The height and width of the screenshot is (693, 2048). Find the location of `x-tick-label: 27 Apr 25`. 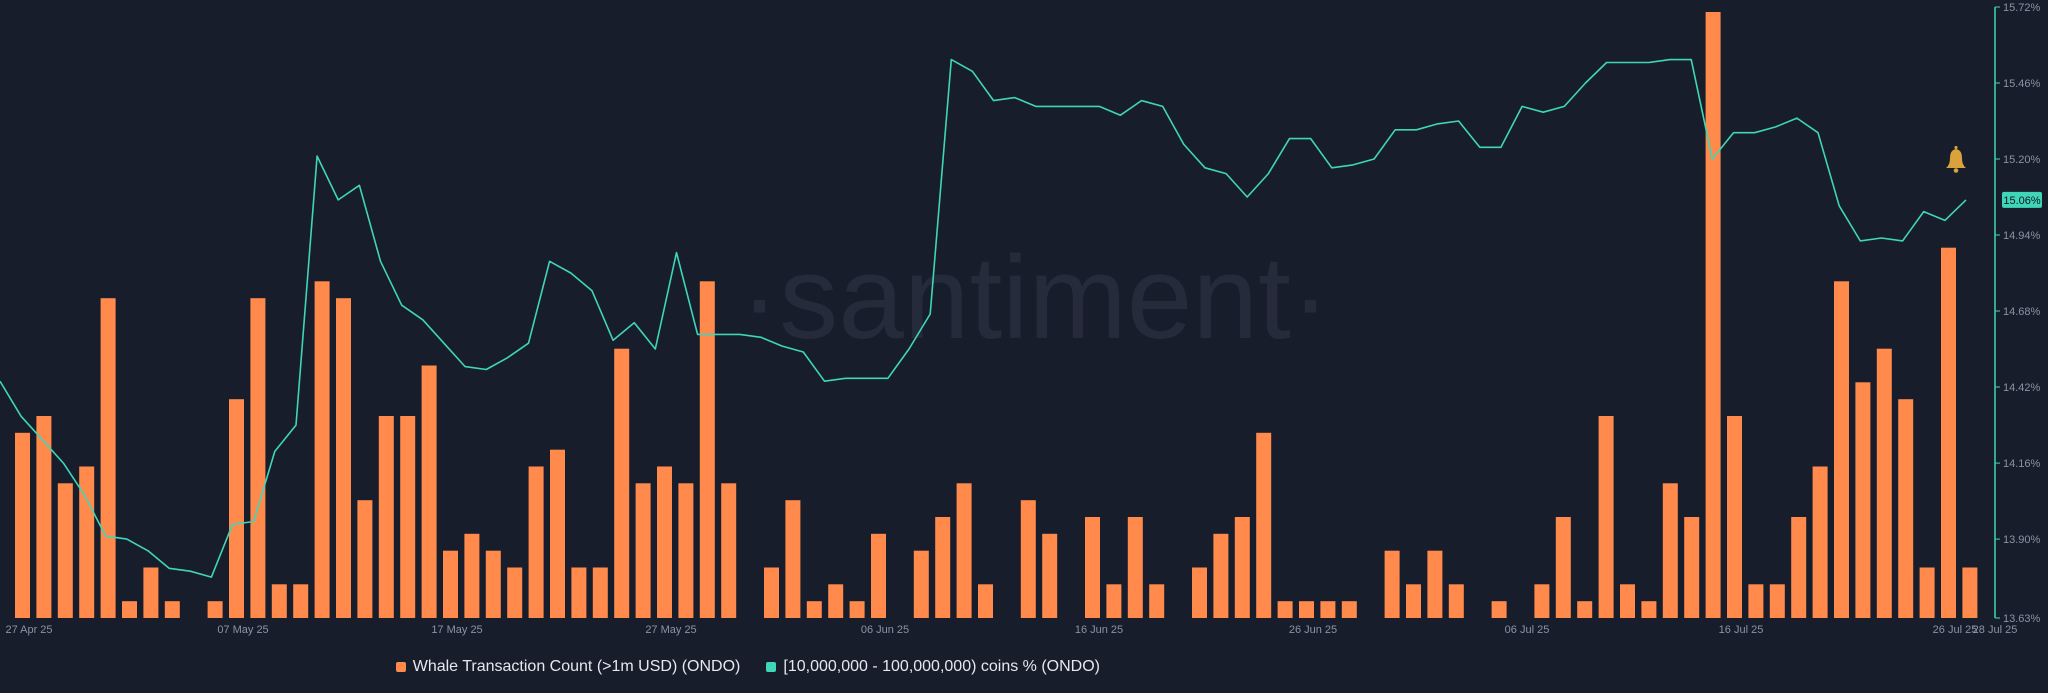

x-tick-label: 27 Apr 25 is located at coordinates (28, 630).